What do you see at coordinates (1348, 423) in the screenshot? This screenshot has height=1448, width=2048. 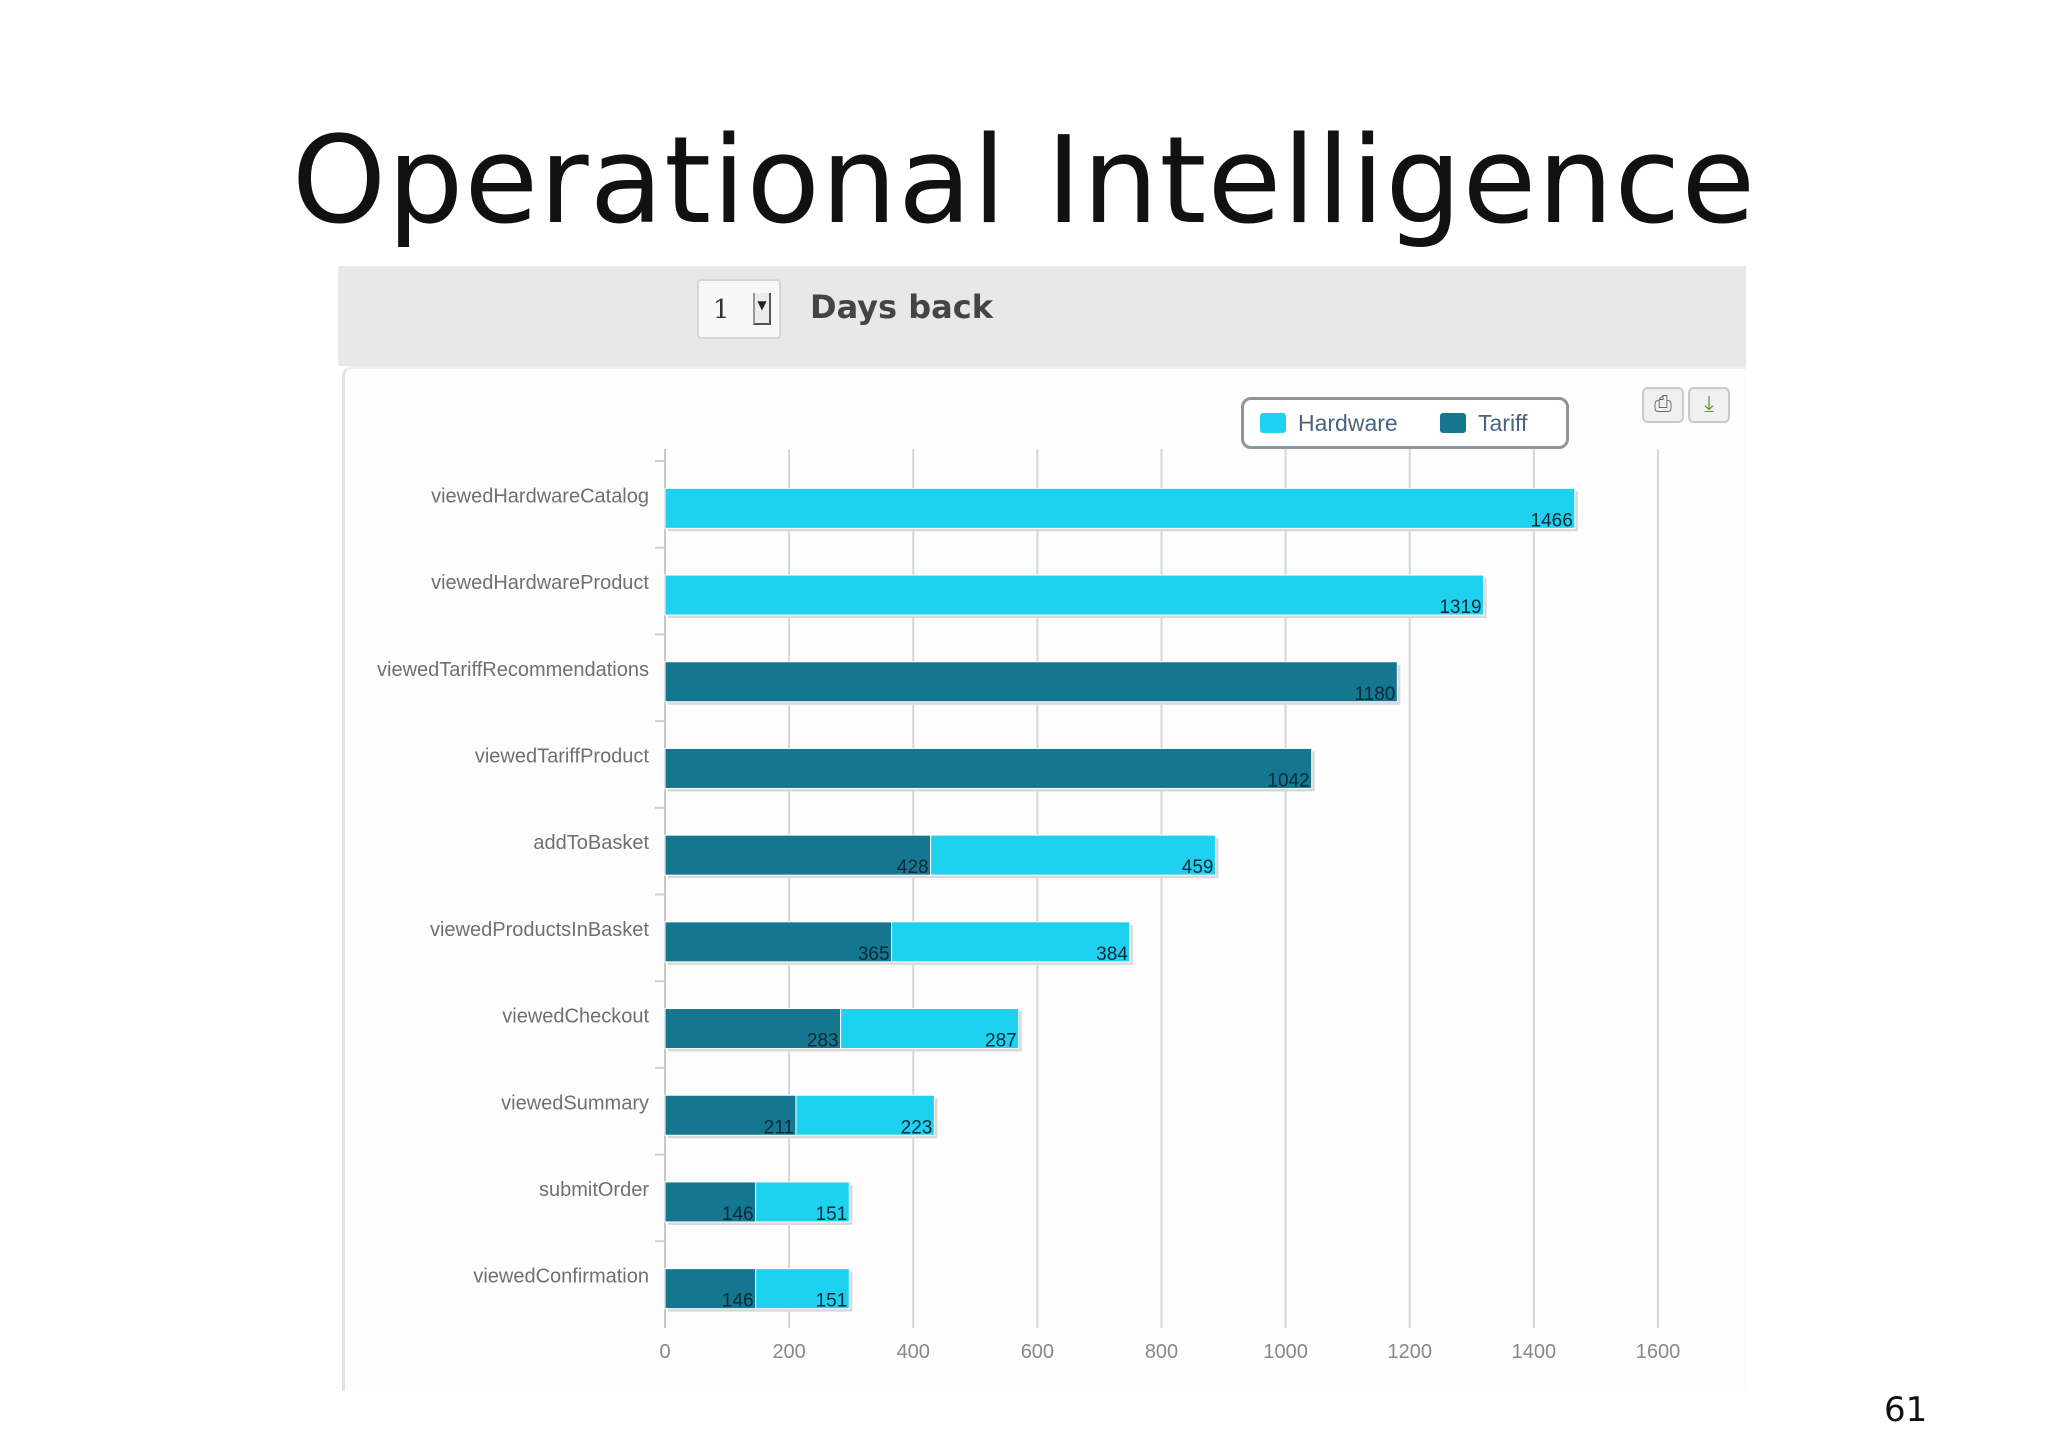 I see `legend-label-hardware: Hardware` at bounding box center [1348, 423].